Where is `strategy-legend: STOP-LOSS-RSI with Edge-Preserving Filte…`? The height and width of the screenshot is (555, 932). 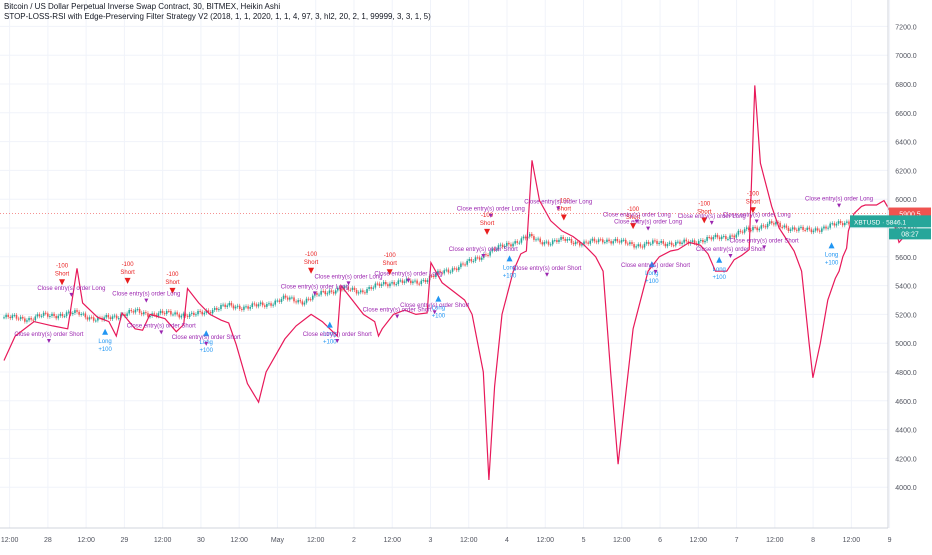
strategy-legend: STOP-LOSS-RSI with Edge-Preserving Filte… is located at coordinates (217, 16).